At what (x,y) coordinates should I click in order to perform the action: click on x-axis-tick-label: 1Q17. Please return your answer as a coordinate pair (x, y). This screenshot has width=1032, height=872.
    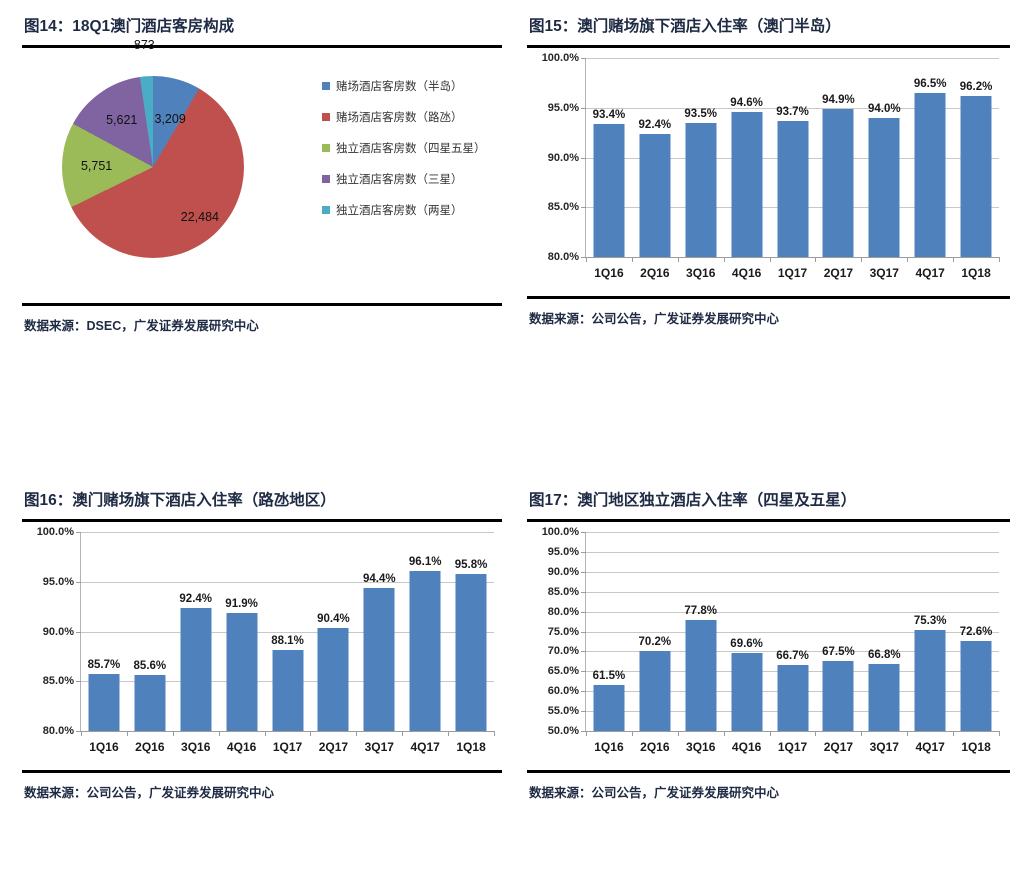
    Looking at the image, I should click on (792, 747).